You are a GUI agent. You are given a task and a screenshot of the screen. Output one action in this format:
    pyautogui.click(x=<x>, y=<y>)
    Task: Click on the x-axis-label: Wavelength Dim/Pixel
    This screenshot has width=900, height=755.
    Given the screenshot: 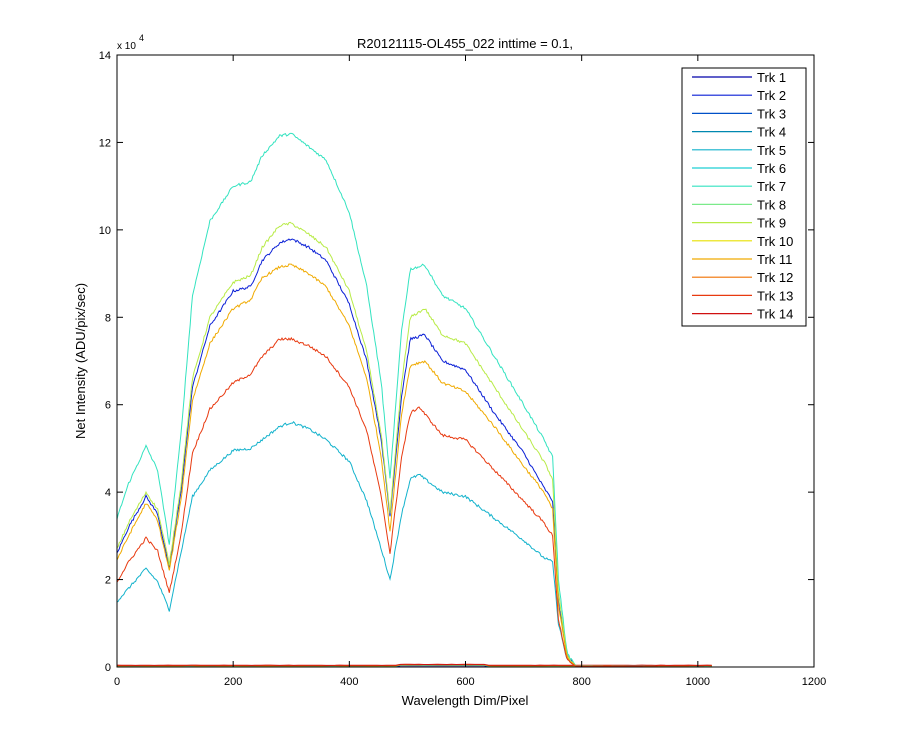 What is the action you would take?
    pyautogui.click(x=465, y=700)
    